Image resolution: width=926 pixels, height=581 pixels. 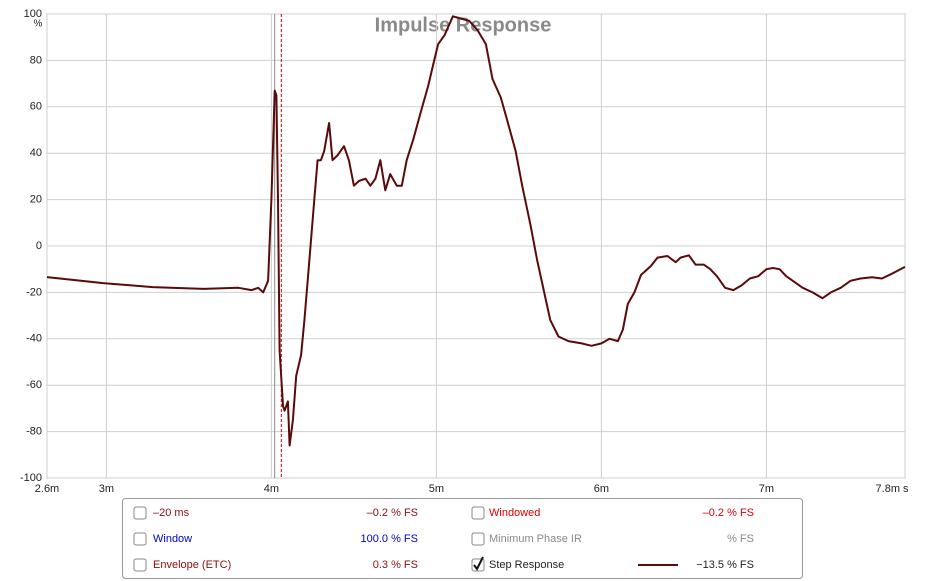 I want to click on y-tick-label: 60, so click(x=36, y=107).